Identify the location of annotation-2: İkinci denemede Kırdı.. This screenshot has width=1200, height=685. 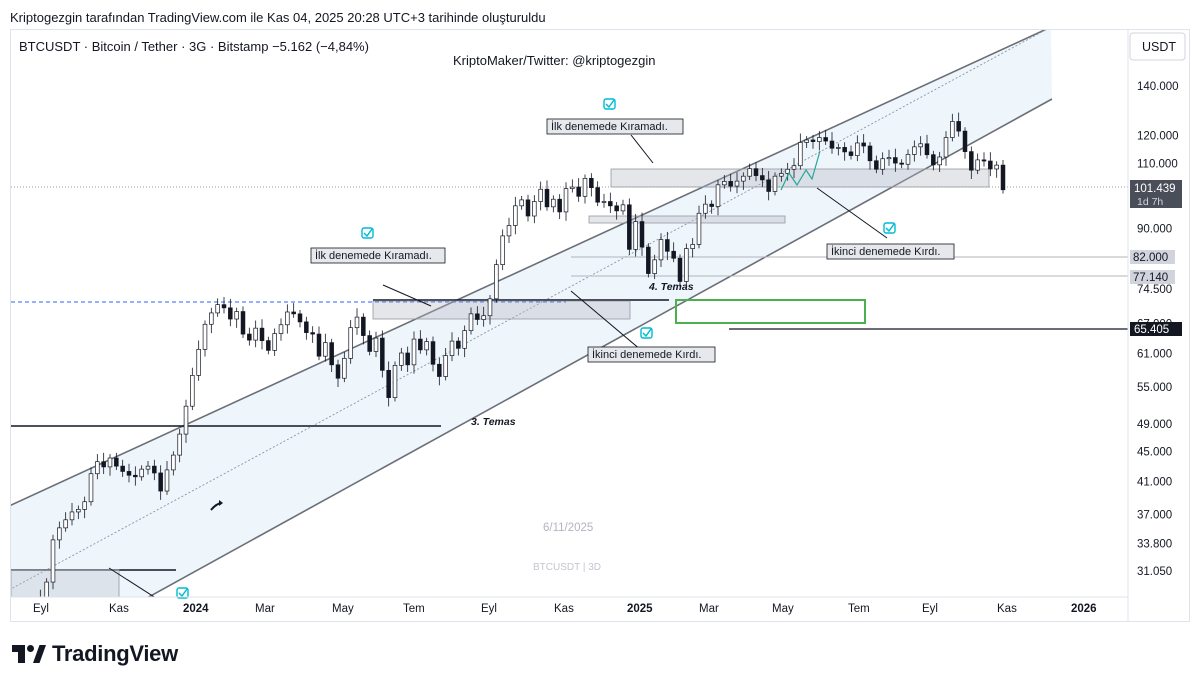
(651, 354).